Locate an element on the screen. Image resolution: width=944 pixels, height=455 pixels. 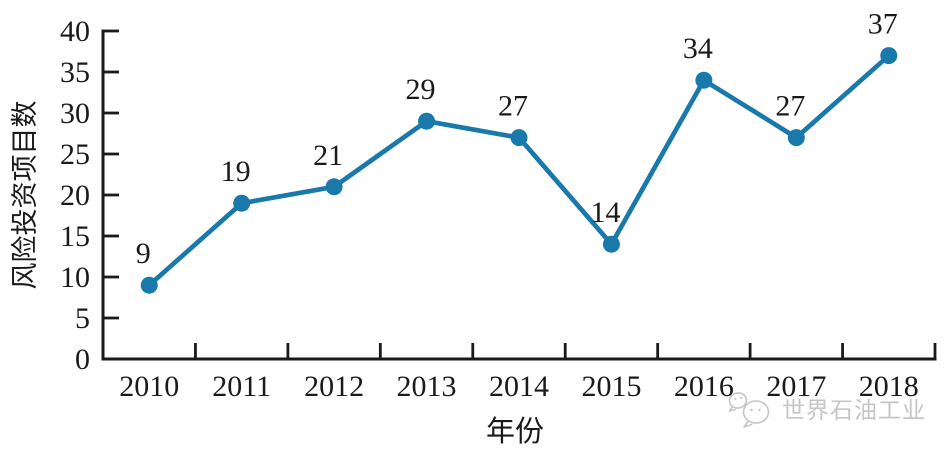
x-tick-label: 2017 is located at coordinates (796, 386).